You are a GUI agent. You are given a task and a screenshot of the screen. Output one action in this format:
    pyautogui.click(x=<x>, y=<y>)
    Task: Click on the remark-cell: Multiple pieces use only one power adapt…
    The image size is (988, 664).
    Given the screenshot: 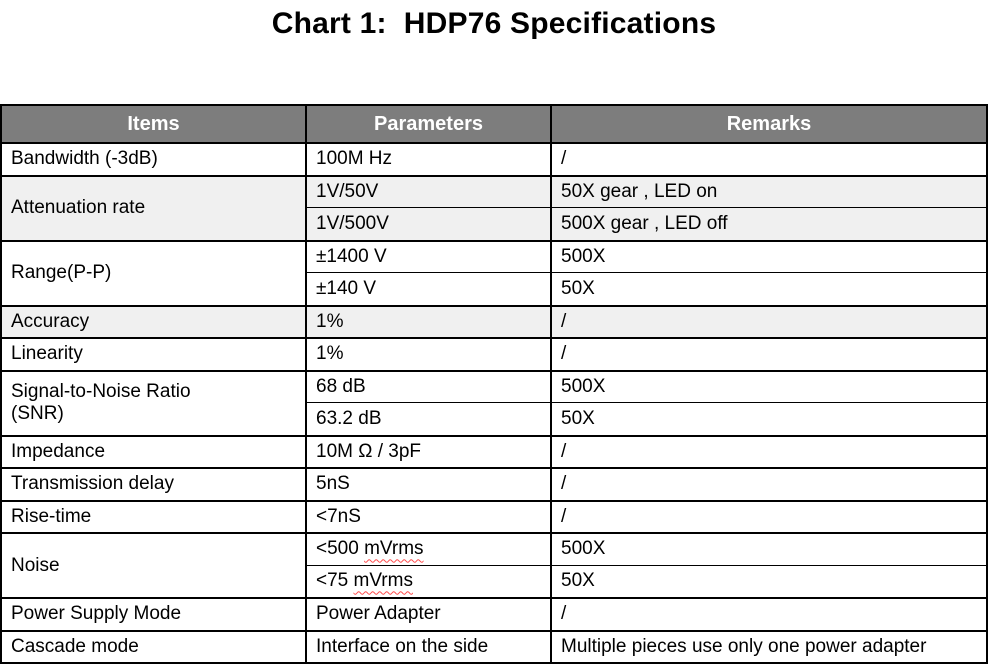 What is the action you would take?
    pyautogui.click(x=768, y=645)
    